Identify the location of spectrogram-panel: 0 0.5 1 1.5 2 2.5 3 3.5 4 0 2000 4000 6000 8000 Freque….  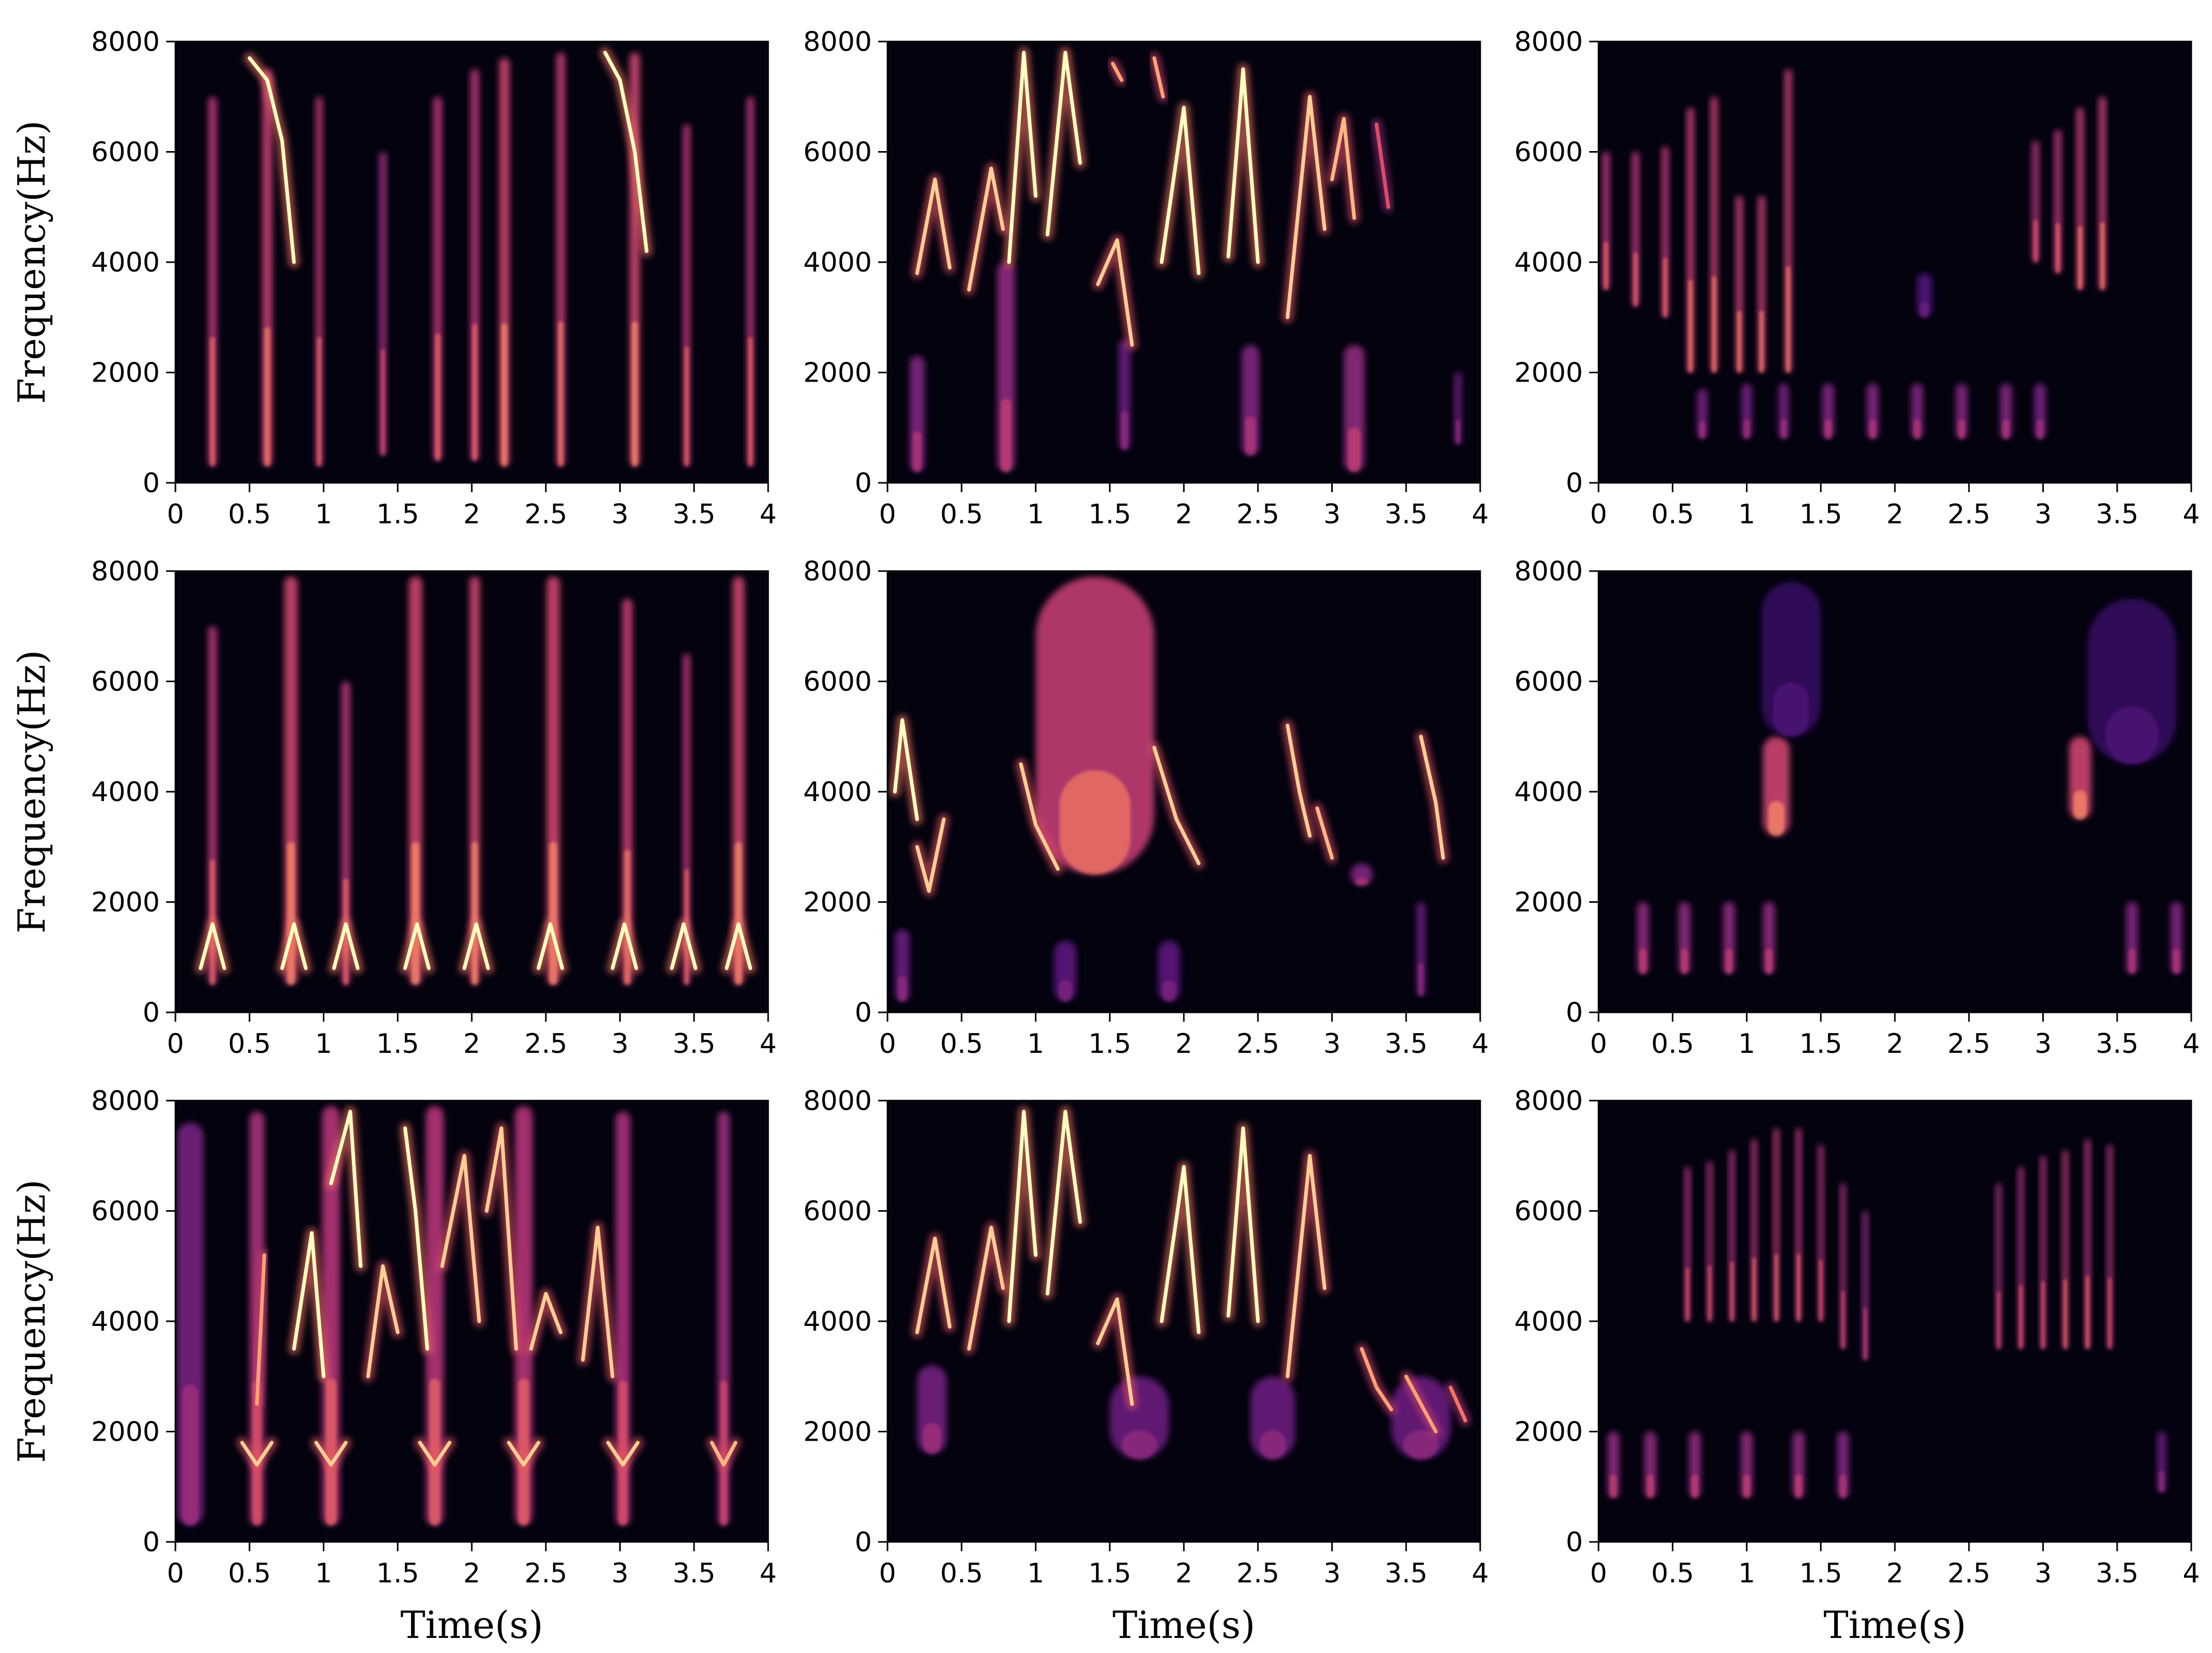
(393, 278).